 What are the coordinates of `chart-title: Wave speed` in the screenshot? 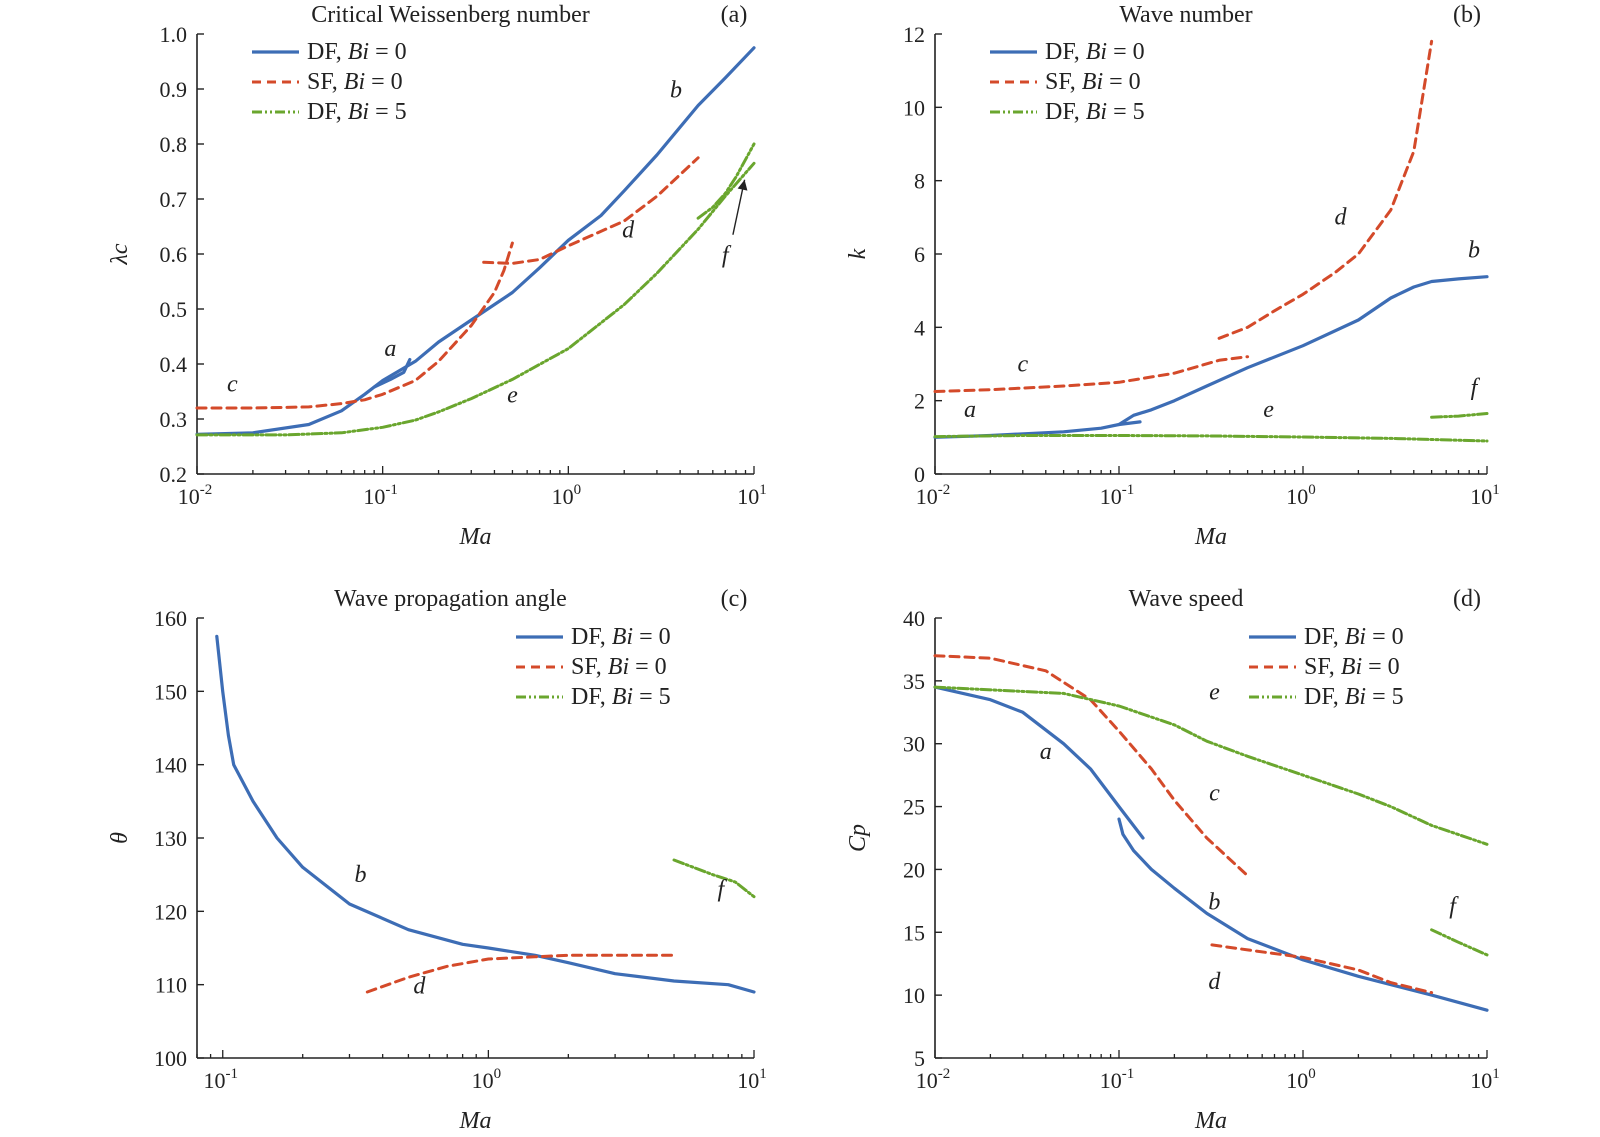 It's located at (1186, 599).